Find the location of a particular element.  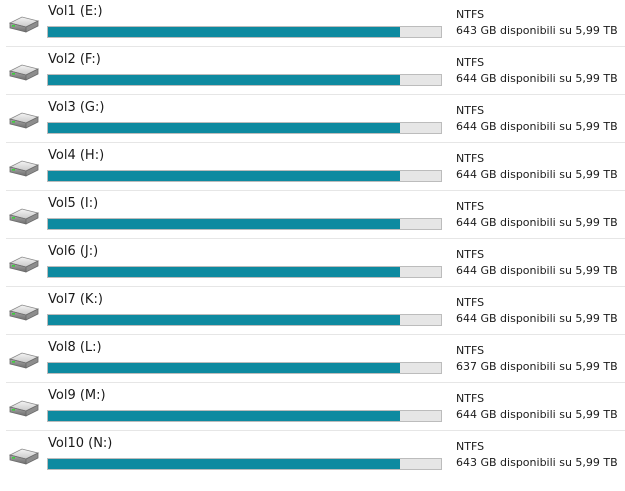

volume-name: Vol3 (G:) is located at coordinates (76, 107).